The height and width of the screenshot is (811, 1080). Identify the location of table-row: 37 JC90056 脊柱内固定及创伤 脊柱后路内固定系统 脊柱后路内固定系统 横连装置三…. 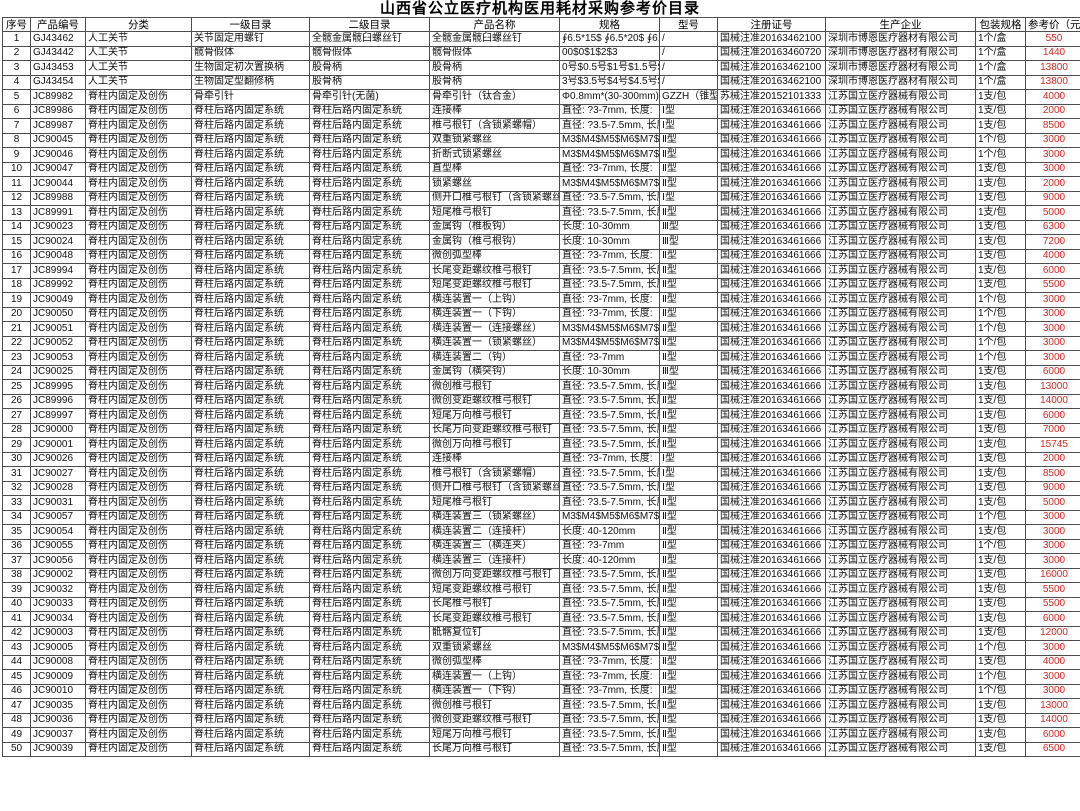
(541, 561).